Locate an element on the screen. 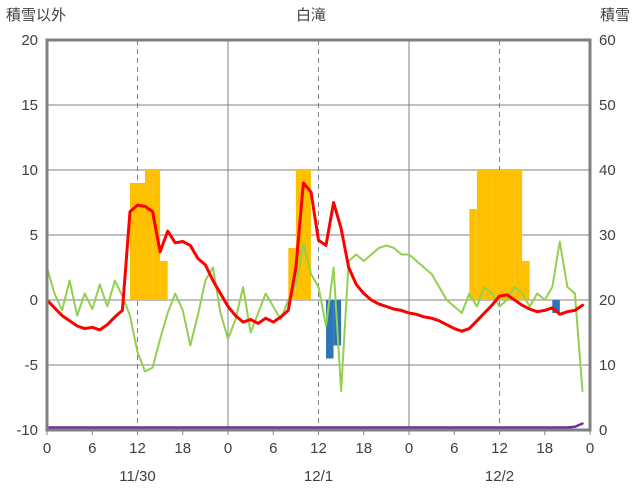 The image size is (636, 501). y-left-tick-label: 5 is located at coordinates (34, 235).